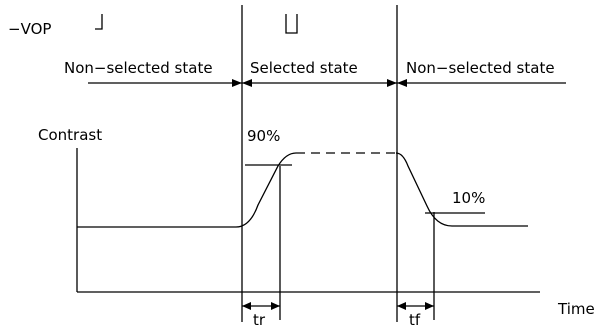 This screenshot has height=329, width=611. What do you see at coordinates (70, 135) in the screenshot?
I see `contrast-axis-label: Contrast` at bounding box center [70, 135].